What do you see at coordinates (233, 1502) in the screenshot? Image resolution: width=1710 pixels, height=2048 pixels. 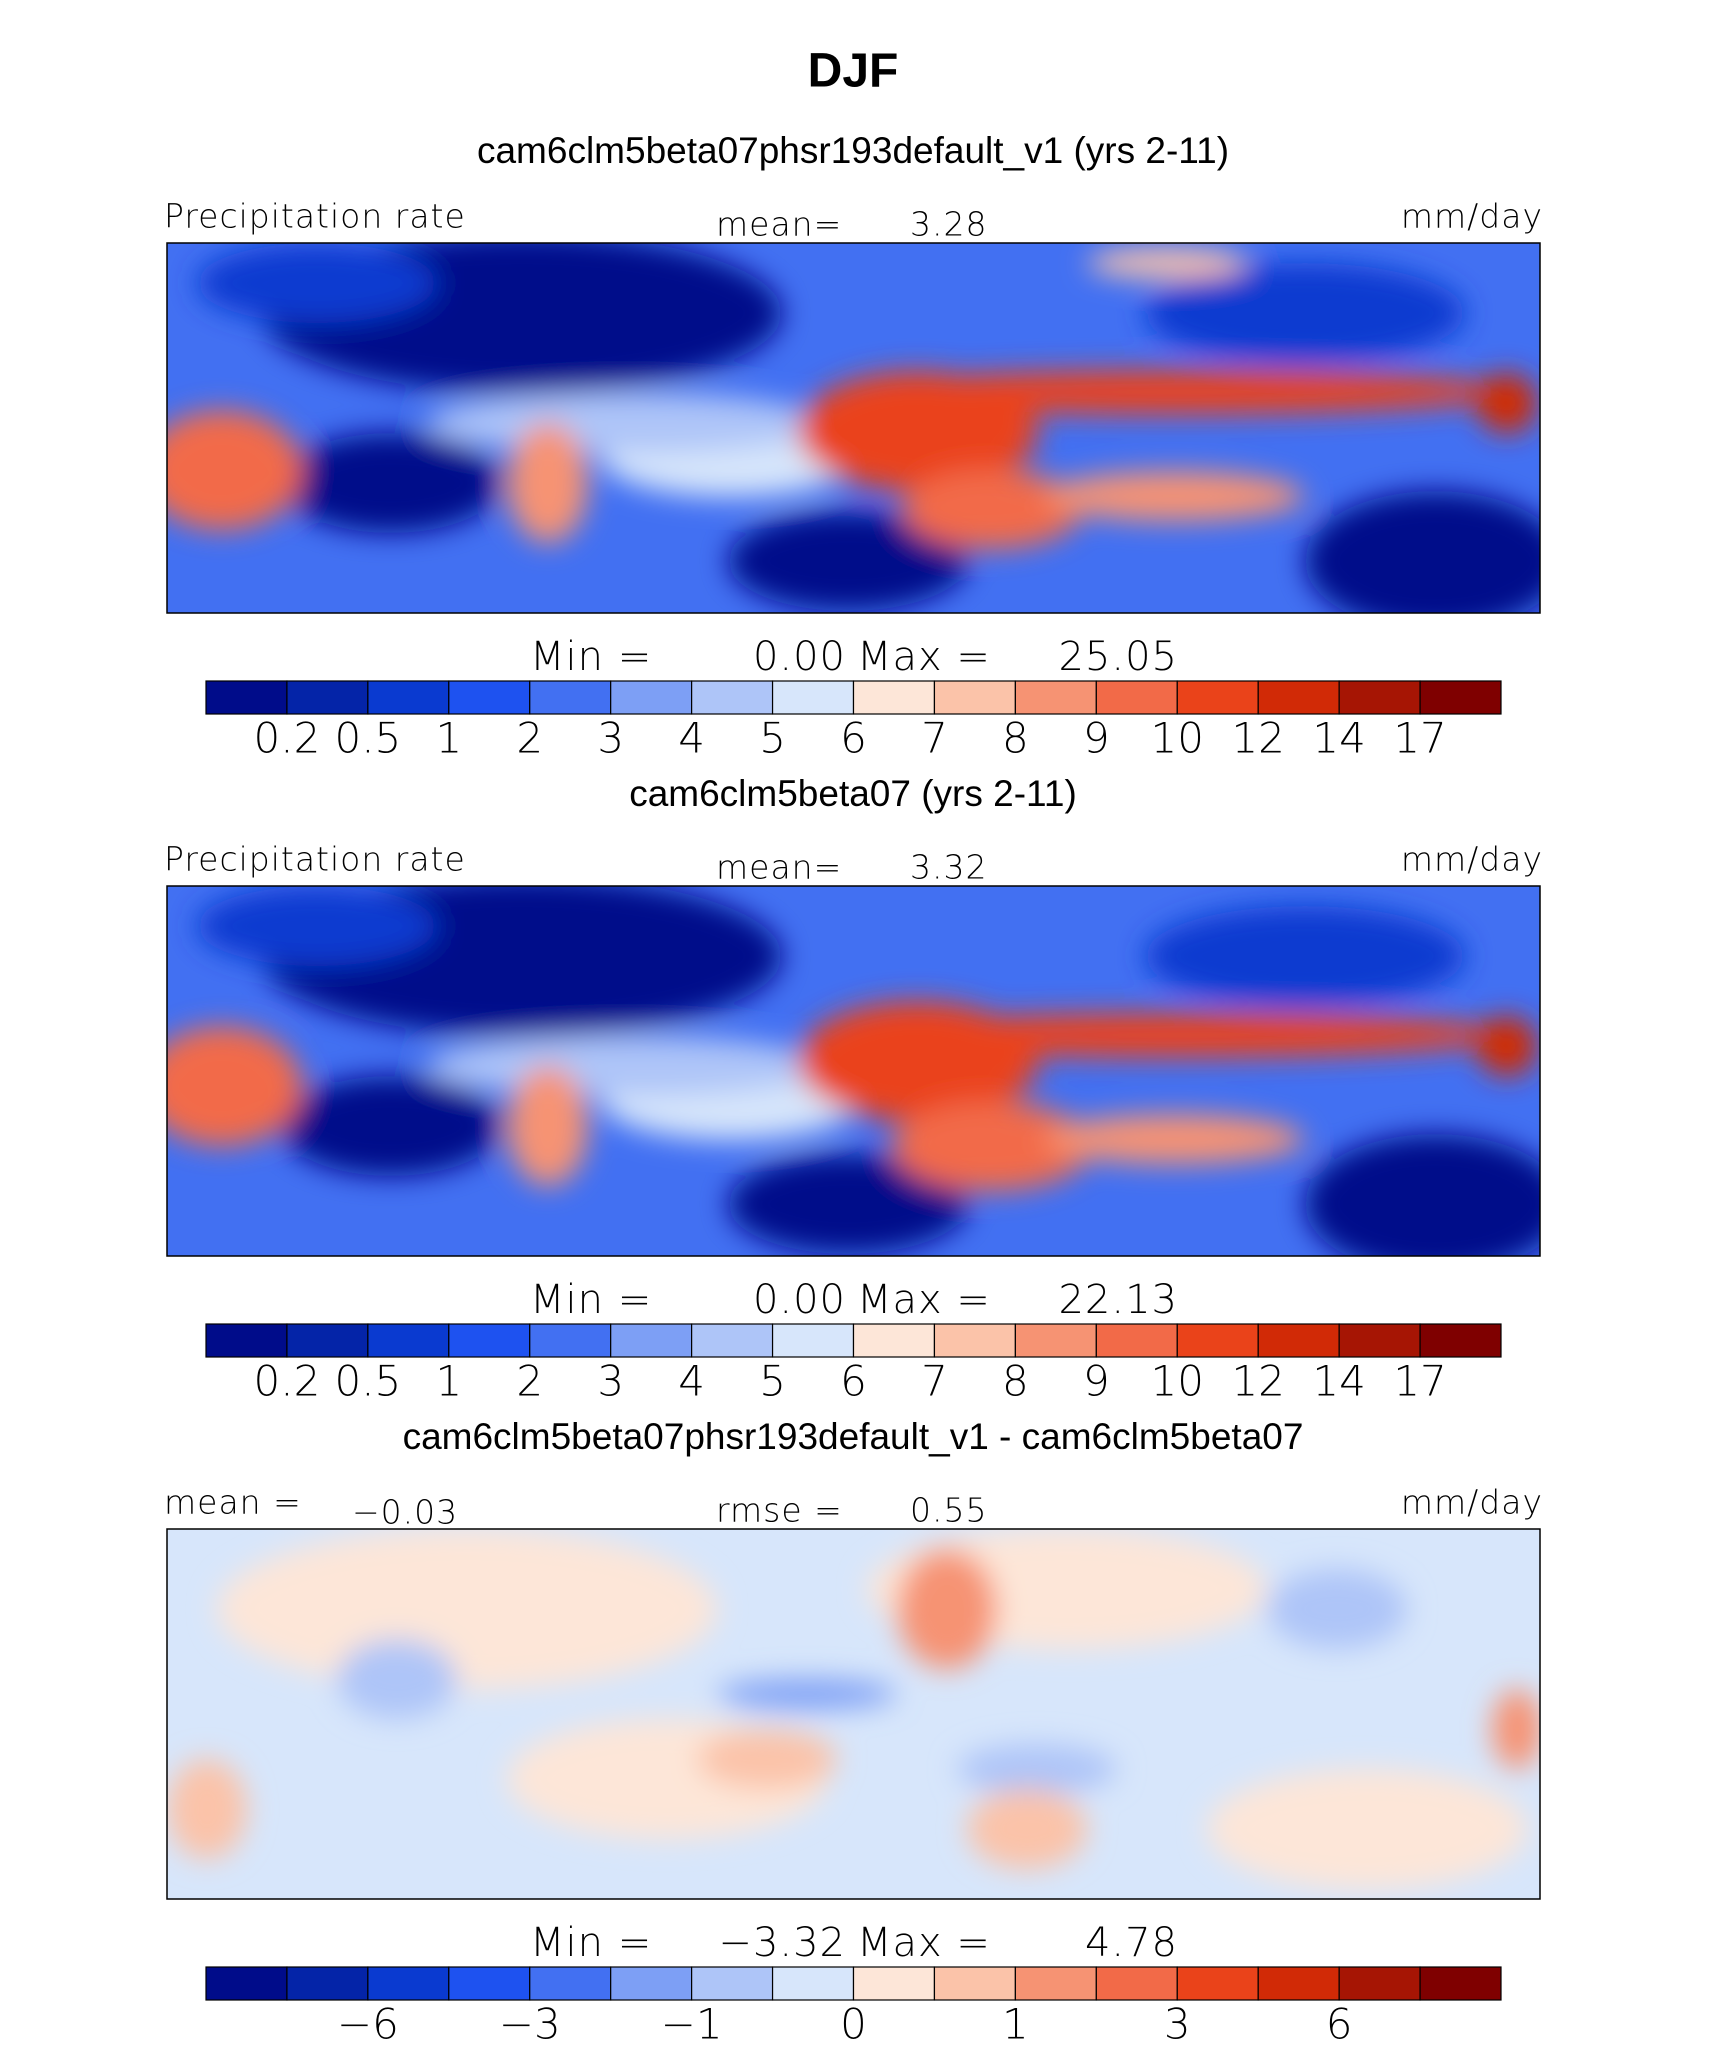 I see `left-label: mean =` at bounding box center [233, 1502].